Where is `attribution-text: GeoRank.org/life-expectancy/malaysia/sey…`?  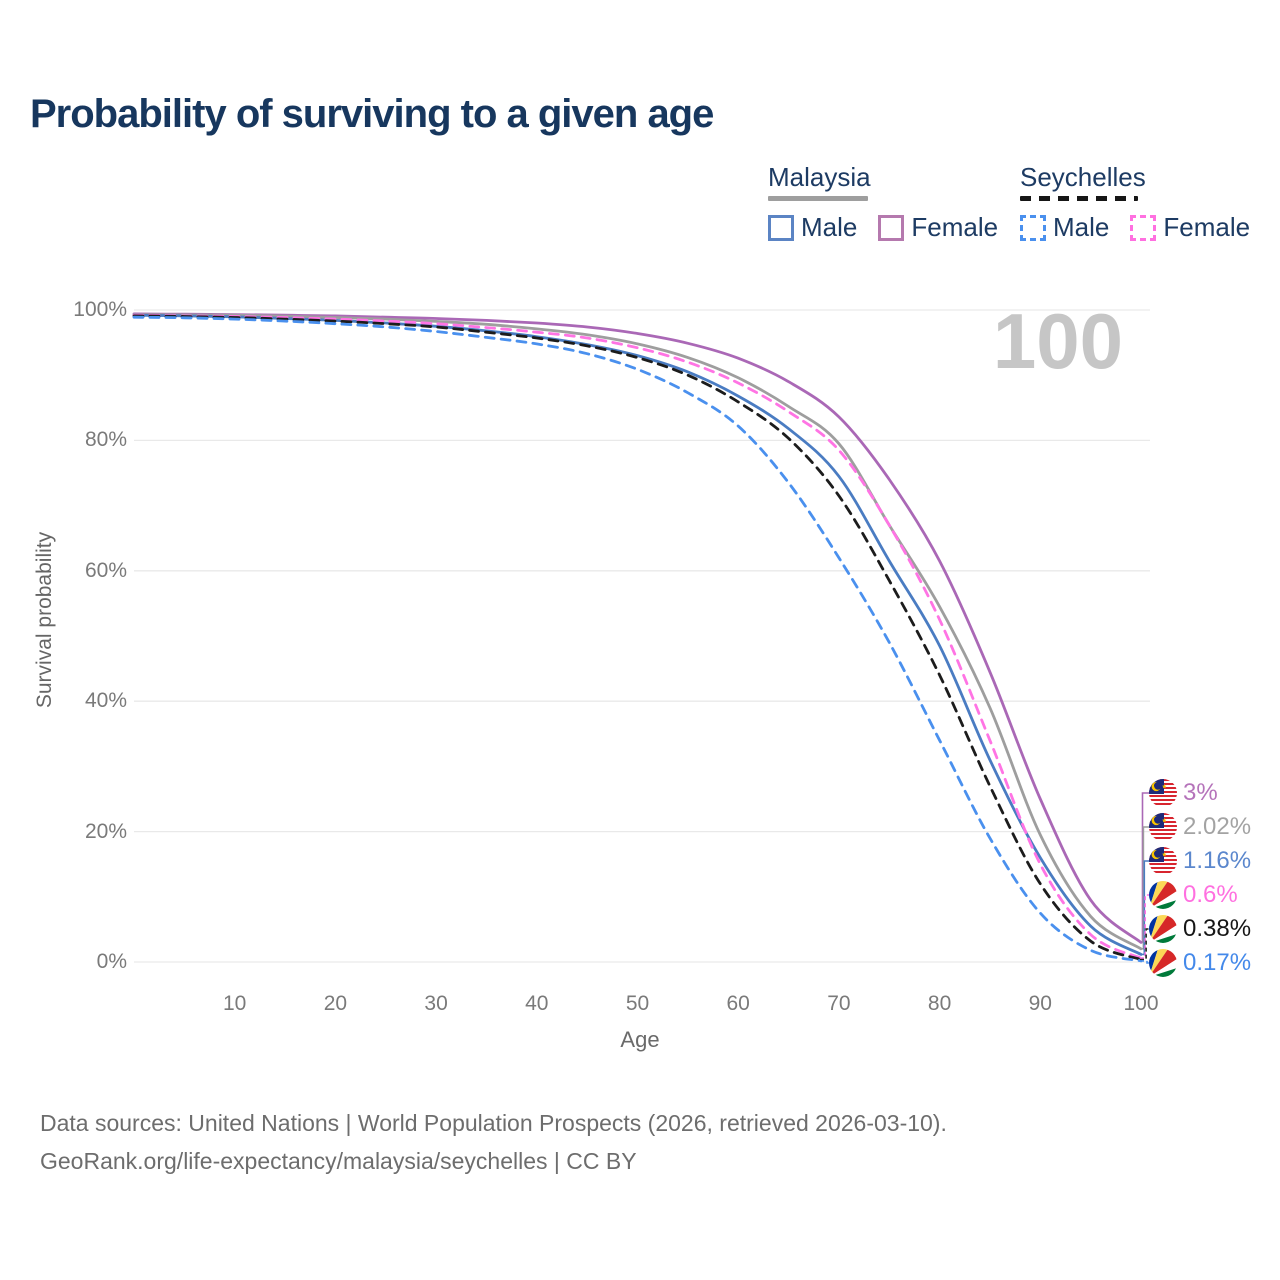 attribution-text: GeoRank.org/life-expectancy/malaysia/sey… is located at coordinates (338, 1161).